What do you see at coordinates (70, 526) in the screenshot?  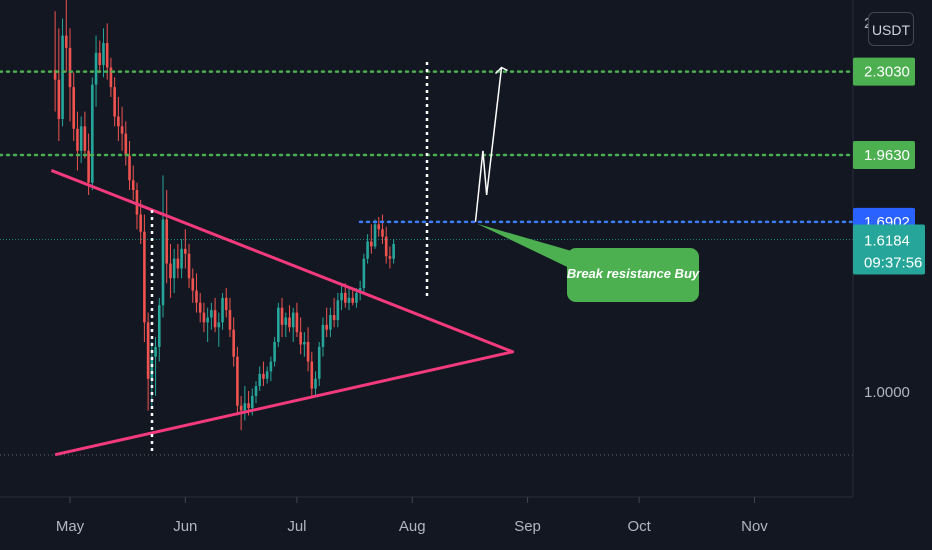 I see `x-tick-label: May` at bounding box center [70, 526].